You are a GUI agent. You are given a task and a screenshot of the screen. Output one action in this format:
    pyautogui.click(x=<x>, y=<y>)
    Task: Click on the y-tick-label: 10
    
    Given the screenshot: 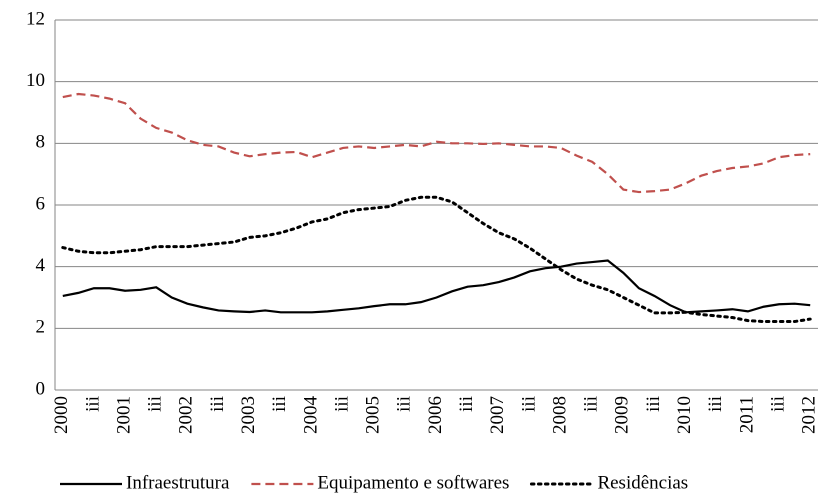 What is the action you would take?
    pyautogui.click(x=35, y=80)
    